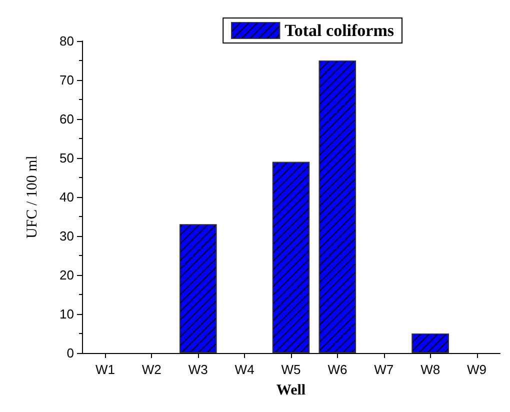  I want to click on x-tick-label: W8, so click(430, 369).